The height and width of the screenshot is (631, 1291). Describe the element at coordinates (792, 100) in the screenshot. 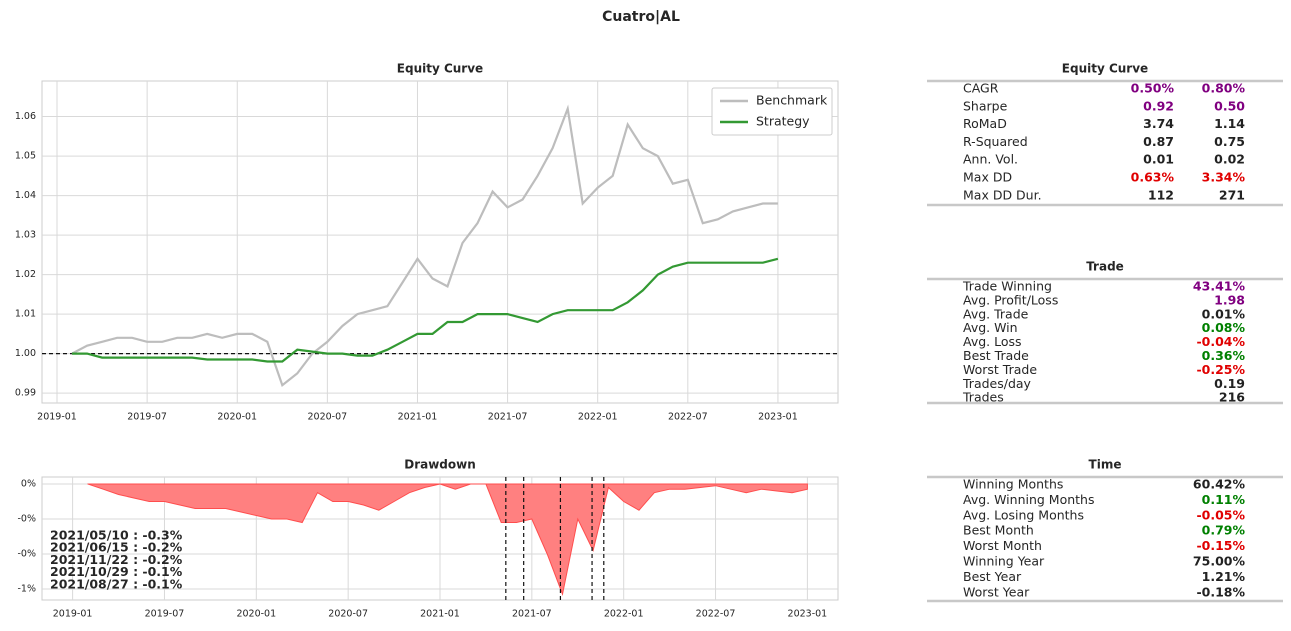

I see `legend-label: Benchmark` at that location.